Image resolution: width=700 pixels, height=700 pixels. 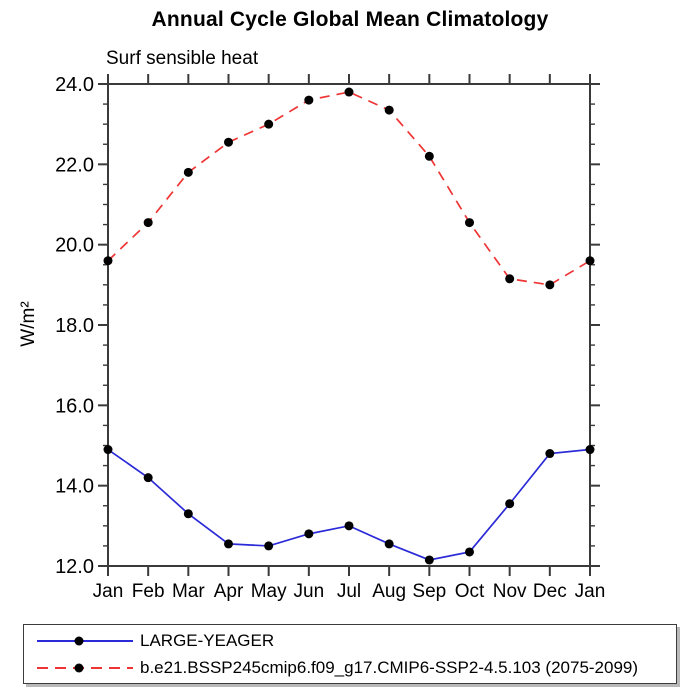 What do you see at coordinates (188, 591) in the screenshot?
I see `x-tick-label: Mar` at bounding box center [188, 591].